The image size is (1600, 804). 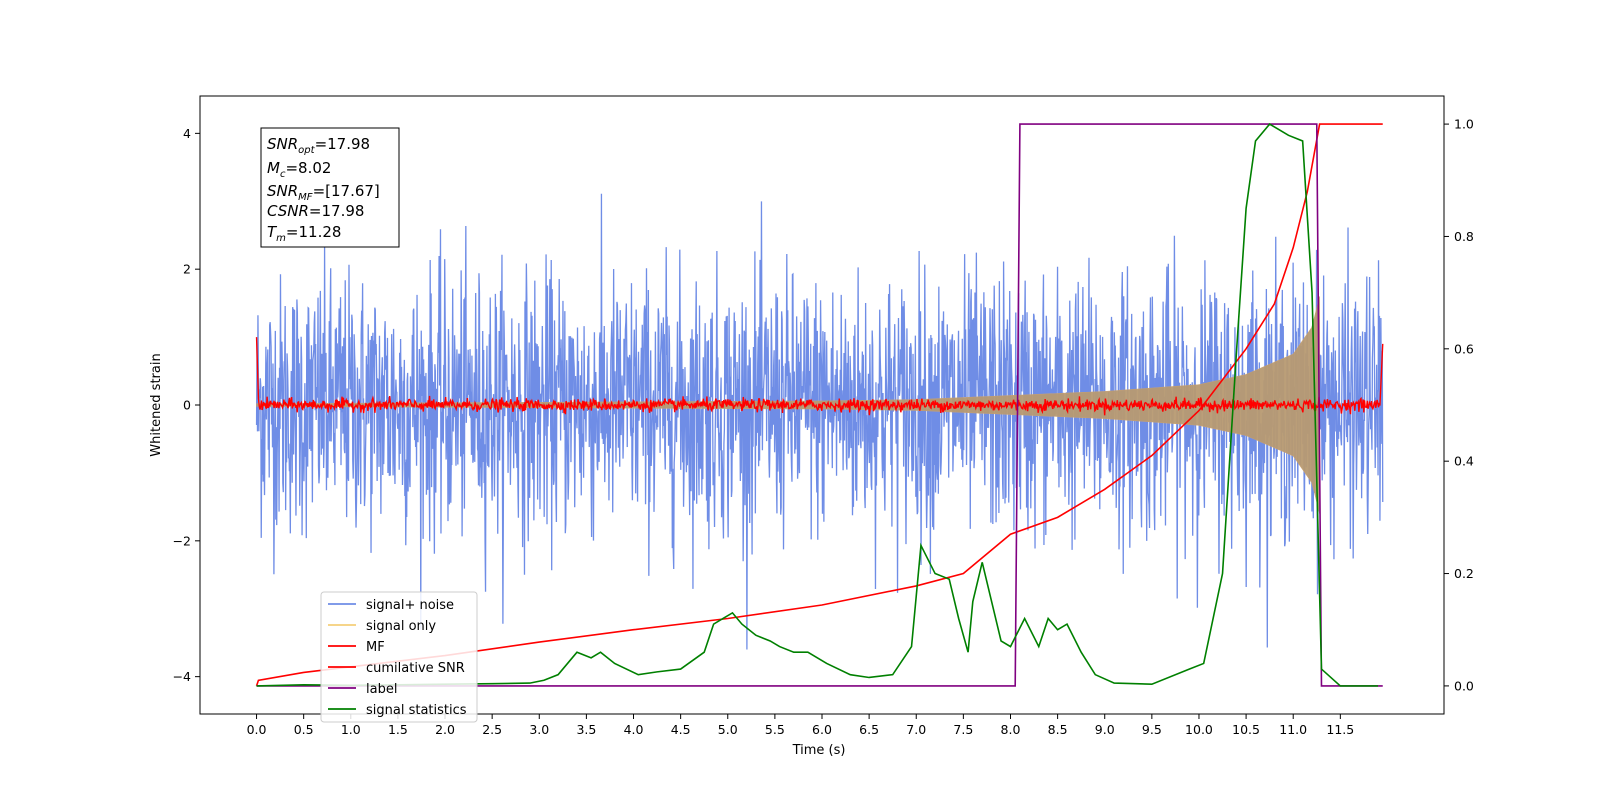 I want to click on legend-frame, so click(x=399, y=657).